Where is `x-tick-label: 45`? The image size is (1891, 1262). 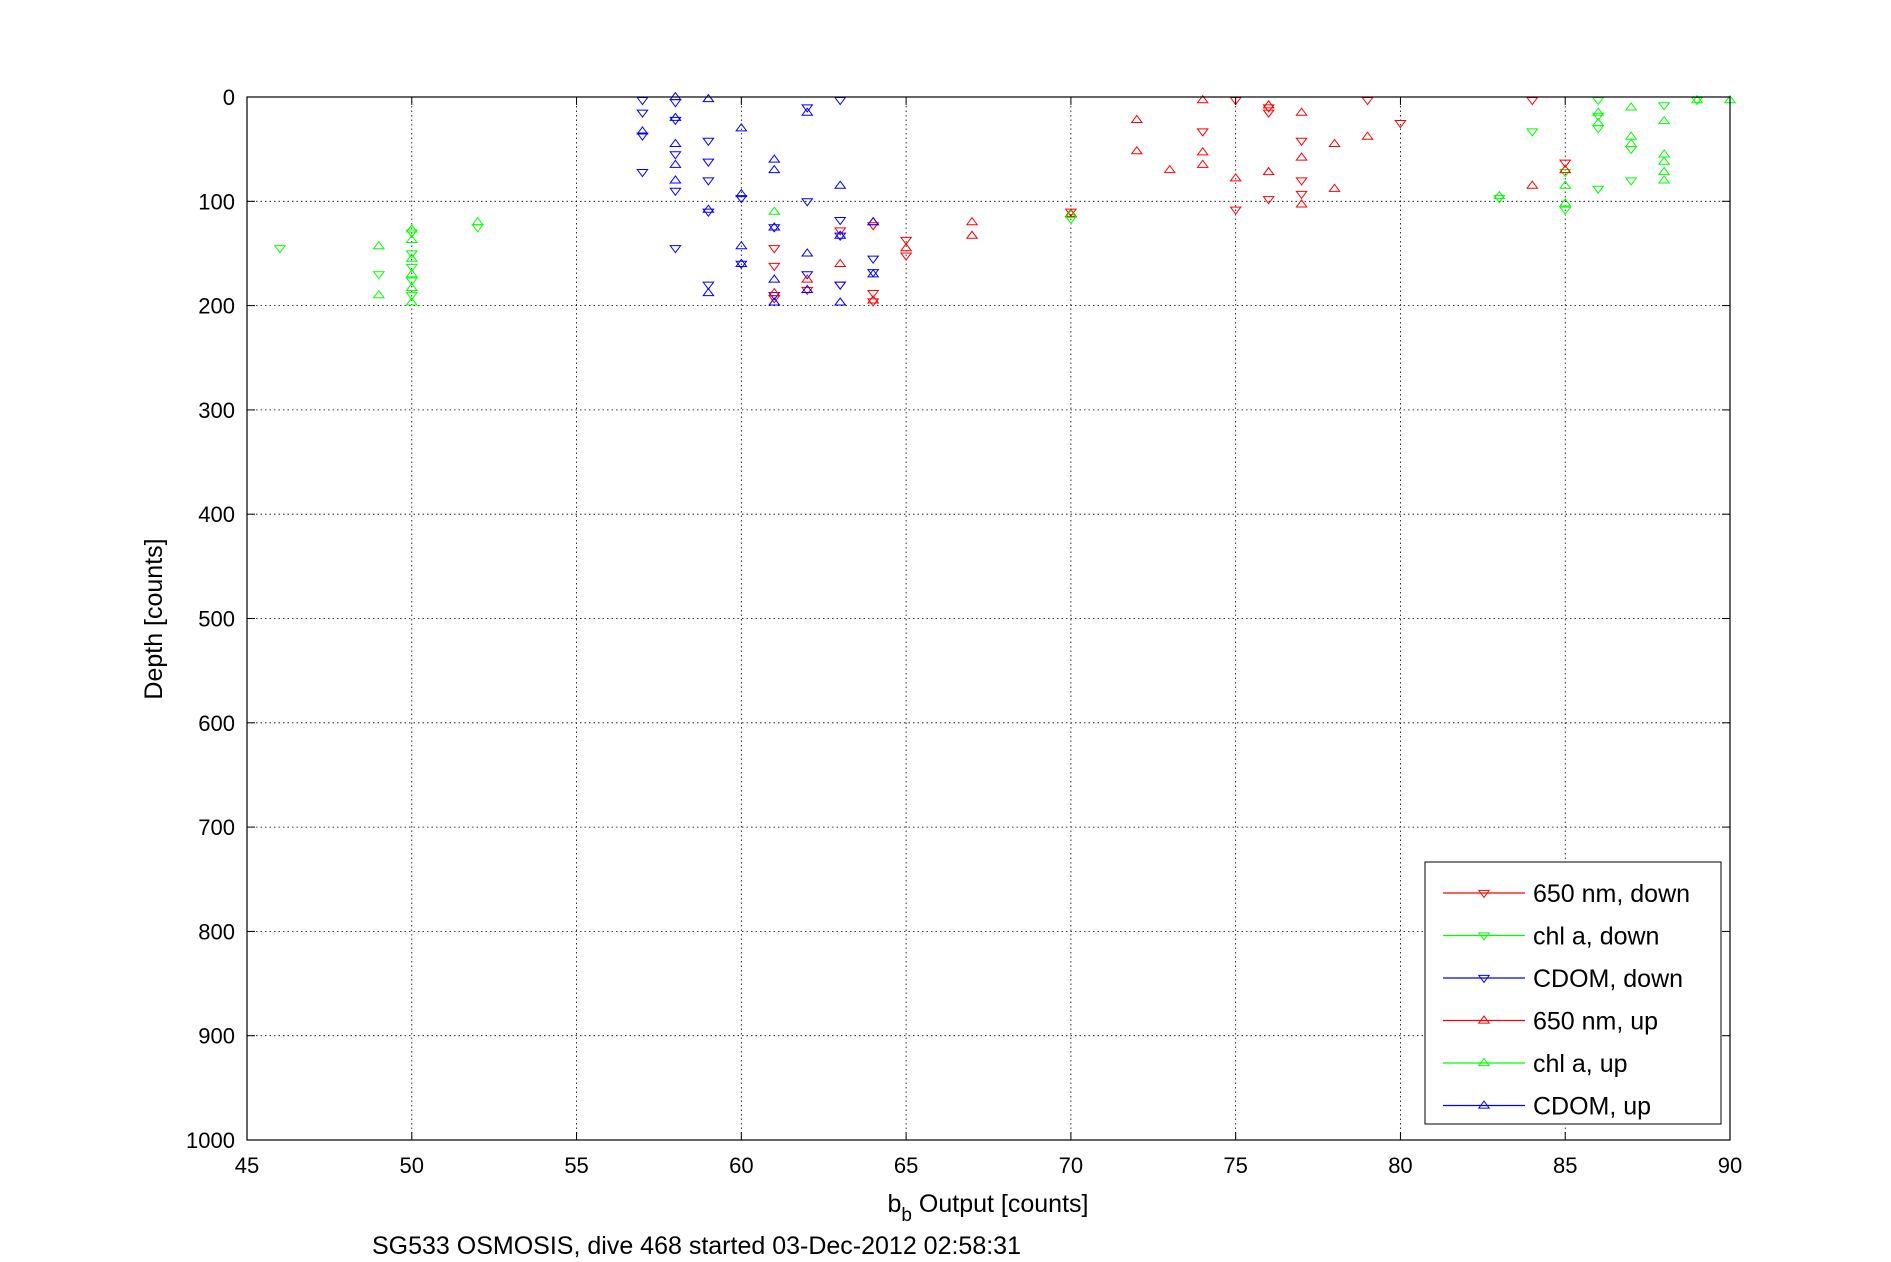
x-tick-label: 45 is located at coordinates (247, 1165).